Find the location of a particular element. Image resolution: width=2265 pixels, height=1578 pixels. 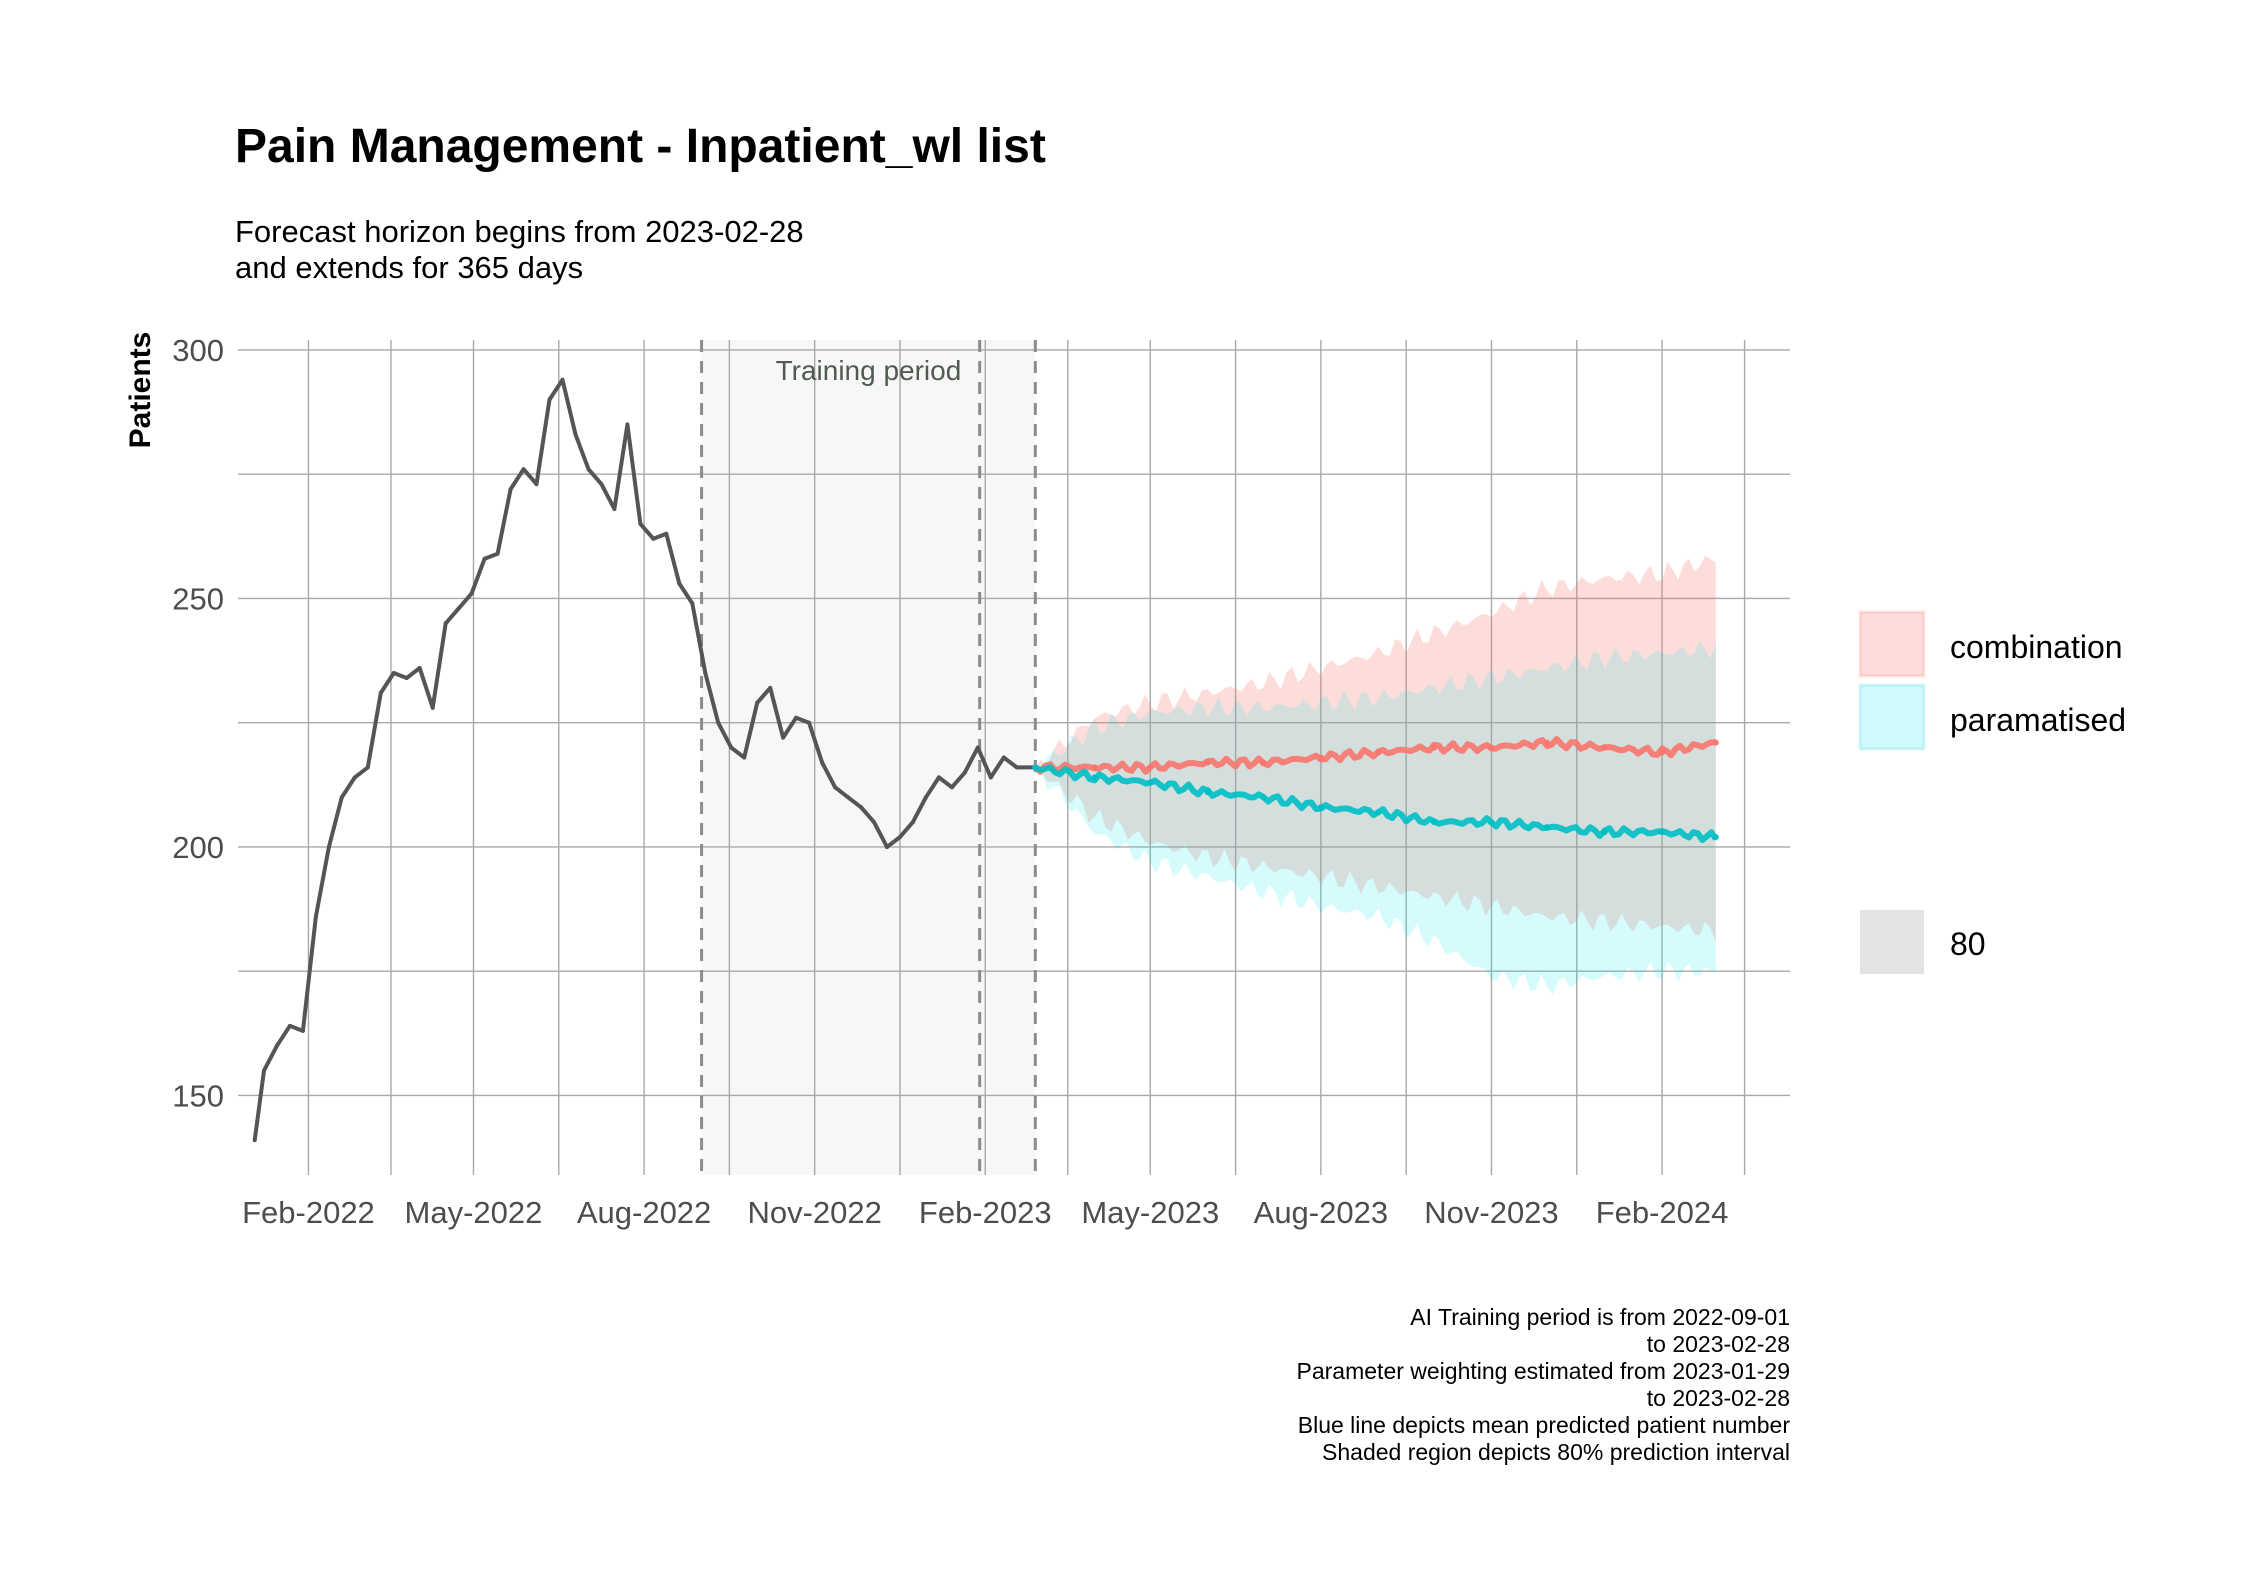

x-tick-label: May-2023 is located at coordinates (1150, 1212).